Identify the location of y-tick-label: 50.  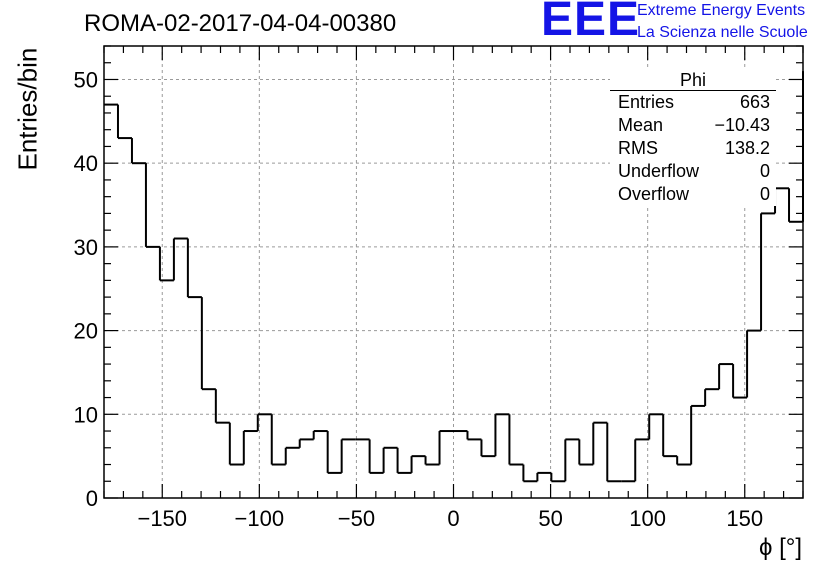
(86, 79).